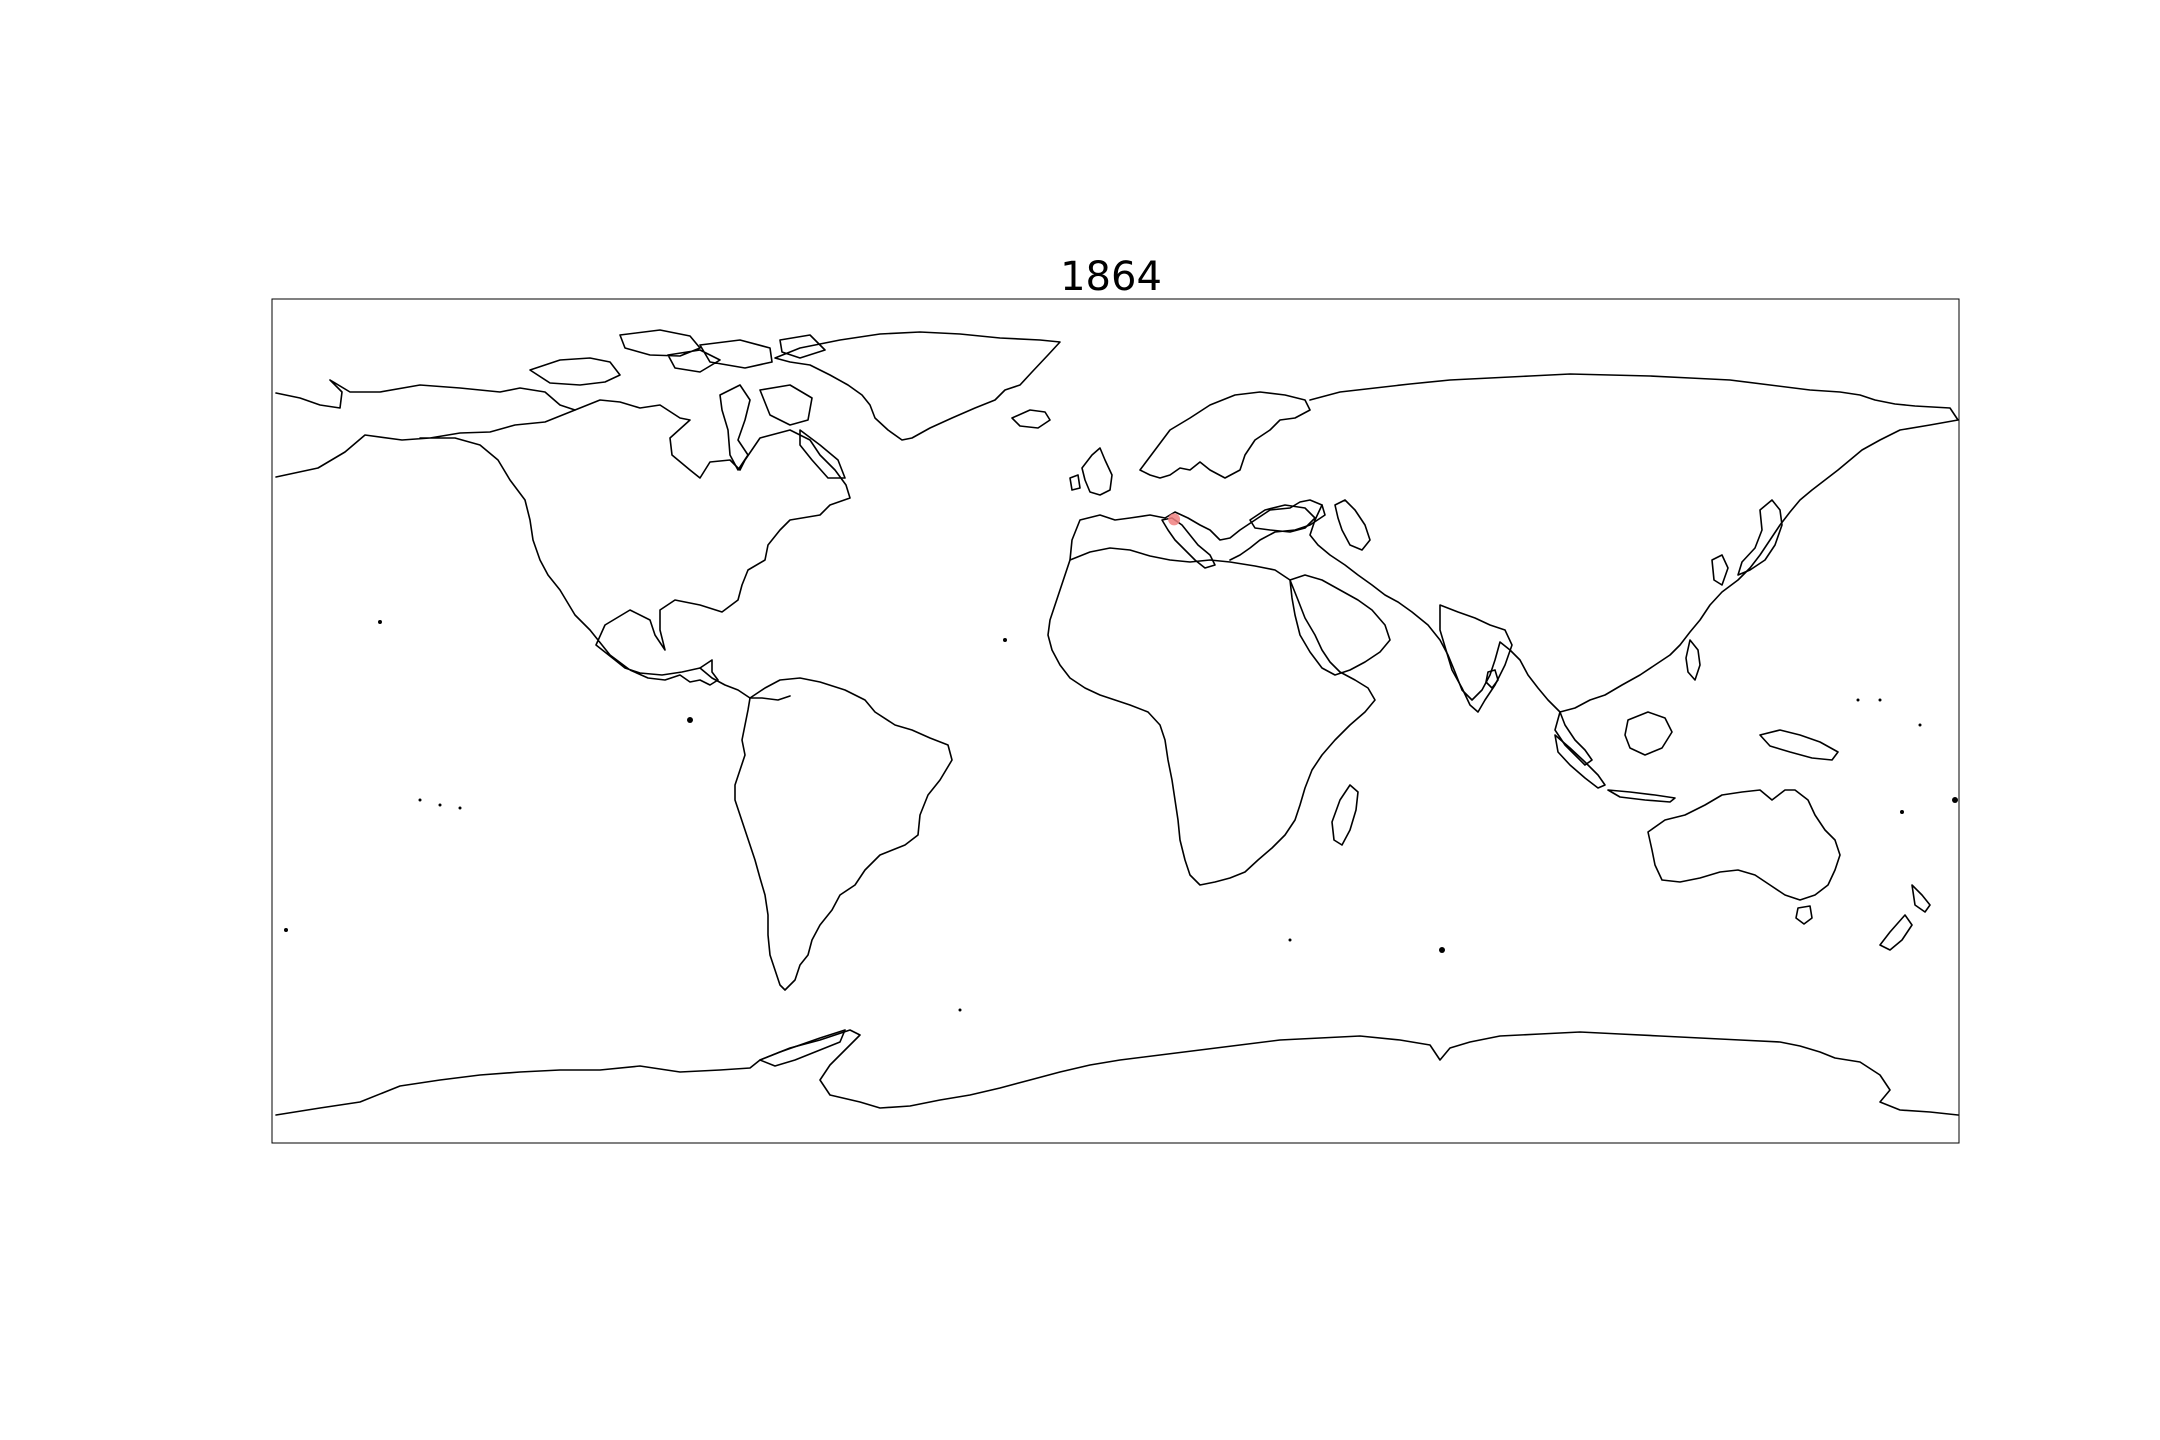 The width and height of the screenshot is (2160, 1440). What do you see at coordinates (745, 684) in the screenshot?
I see `coast-central-america` at bounding box center [745, 684].